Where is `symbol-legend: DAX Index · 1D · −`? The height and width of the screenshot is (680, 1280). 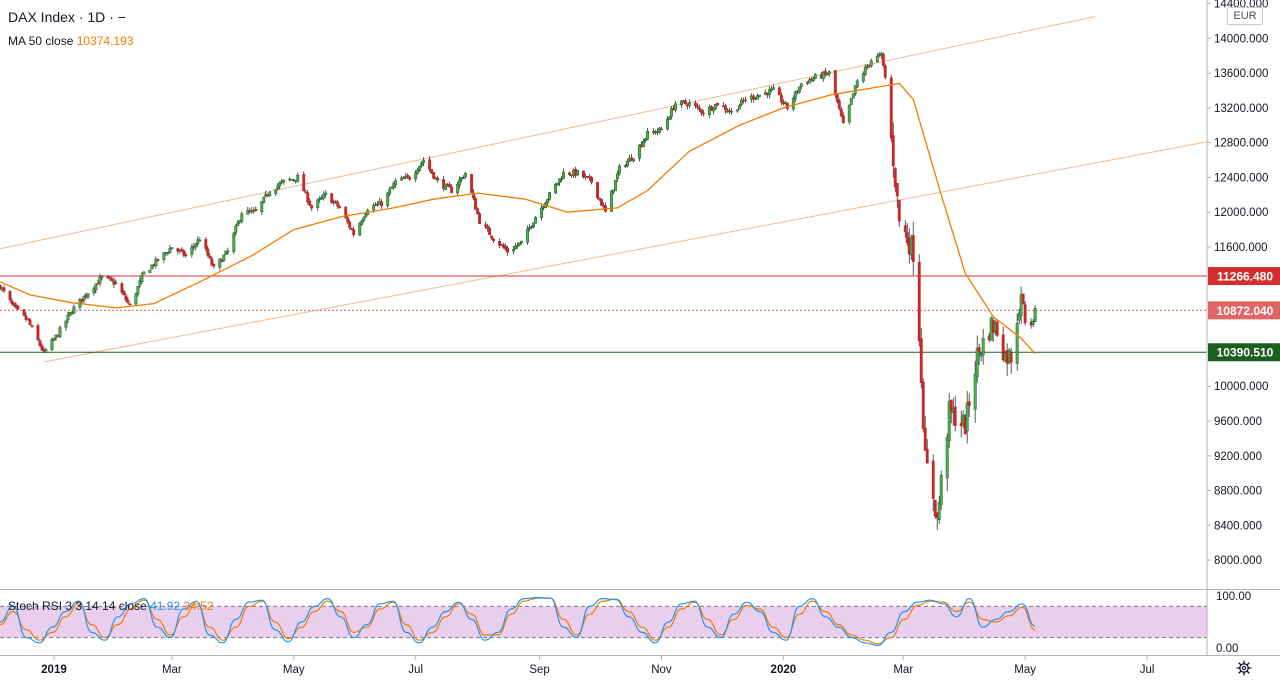
symbol-legend: DAX Index · 1D · − is located at coordinates (67, 17).